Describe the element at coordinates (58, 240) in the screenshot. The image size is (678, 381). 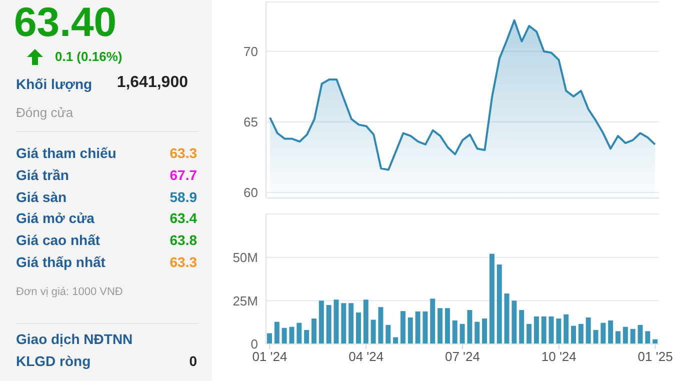
I see `text: Giá cao nhất` at that location.